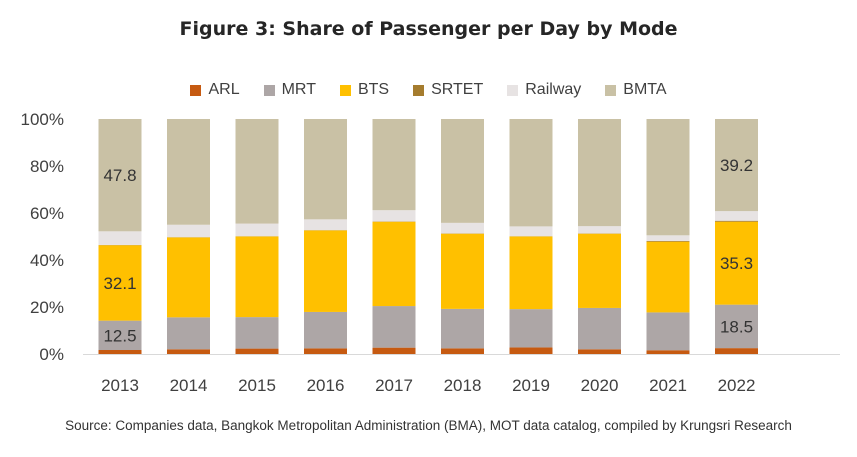 The image size is (857, 457). What do you see at coordinates (600, 385) in the screenshot?
I see `x-tick-label-2020: 2020` at bounding box center [600, 385].